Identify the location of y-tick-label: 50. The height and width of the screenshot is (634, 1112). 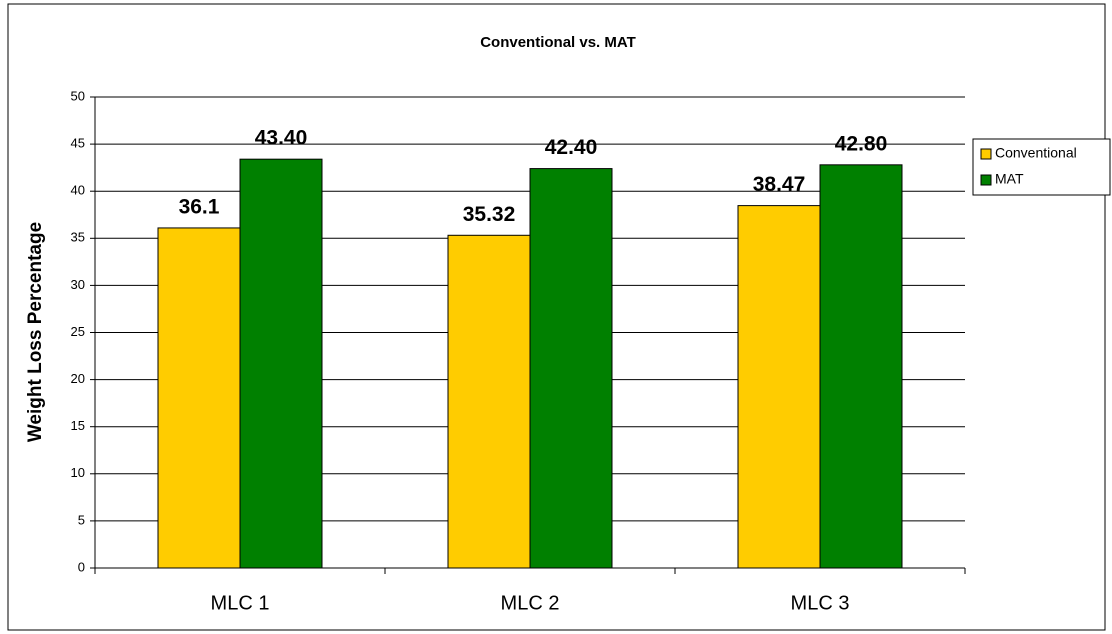
(78, 95).